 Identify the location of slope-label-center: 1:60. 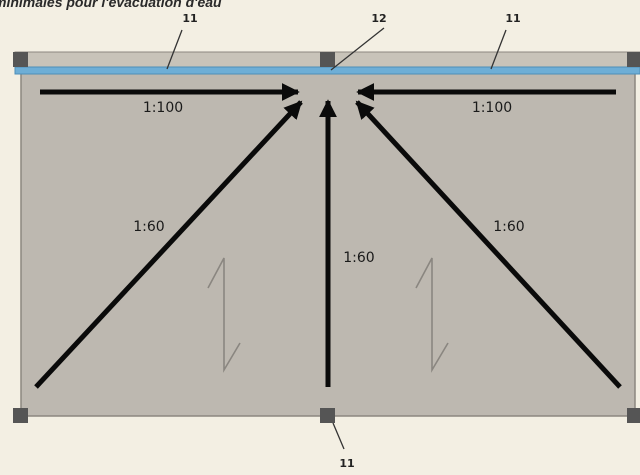
(358, 258).